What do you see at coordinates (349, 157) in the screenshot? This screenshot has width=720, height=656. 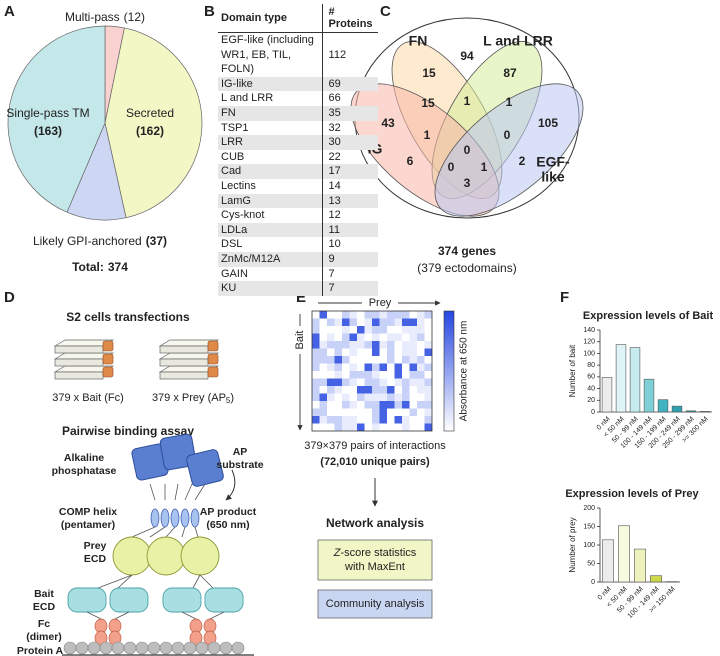 I see `table-cell: 22` at bounding box center [349, 157].